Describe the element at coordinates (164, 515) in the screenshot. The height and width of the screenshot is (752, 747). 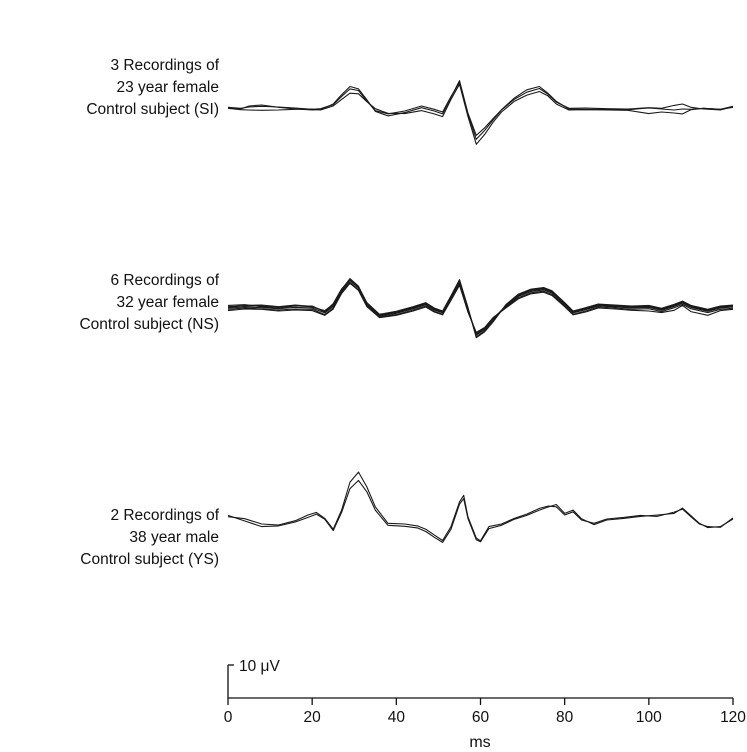
I see `panel-label-line: 2 Recordings of` at that location.